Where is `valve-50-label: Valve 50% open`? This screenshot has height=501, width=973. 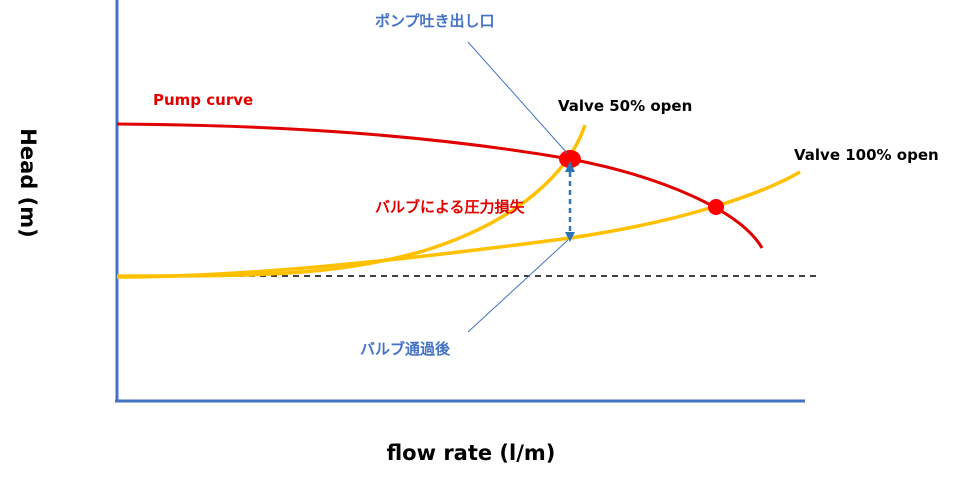
valve-50-label: Valve 50% open is located at coordinates (625, 106).